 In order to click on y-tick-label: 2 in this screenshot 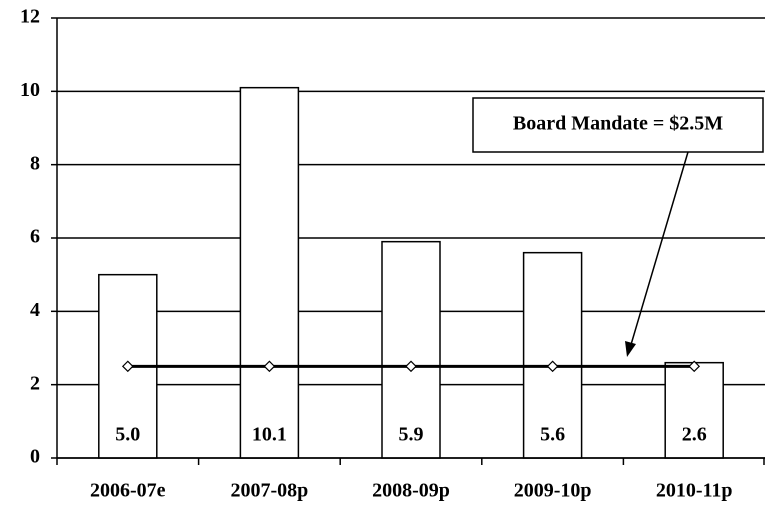, I will do `click(35, 383)`.